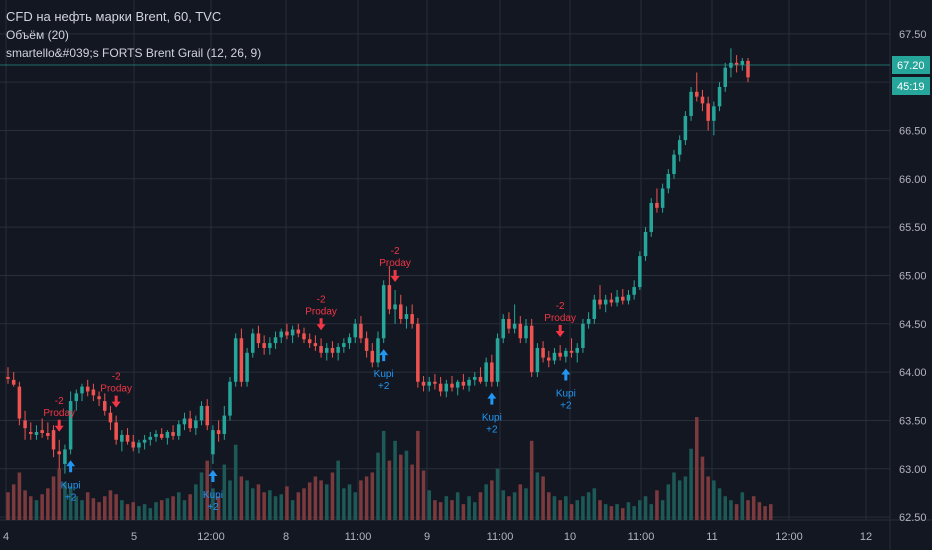 The height and width of the screenshot is (550, 932). Describe the element at coordinates (437, 537) in the screenshot. I see `time-axis: 4 5 12:00 8 11:00 9 11:00 10 11:00 11 12:00 12` at that location.